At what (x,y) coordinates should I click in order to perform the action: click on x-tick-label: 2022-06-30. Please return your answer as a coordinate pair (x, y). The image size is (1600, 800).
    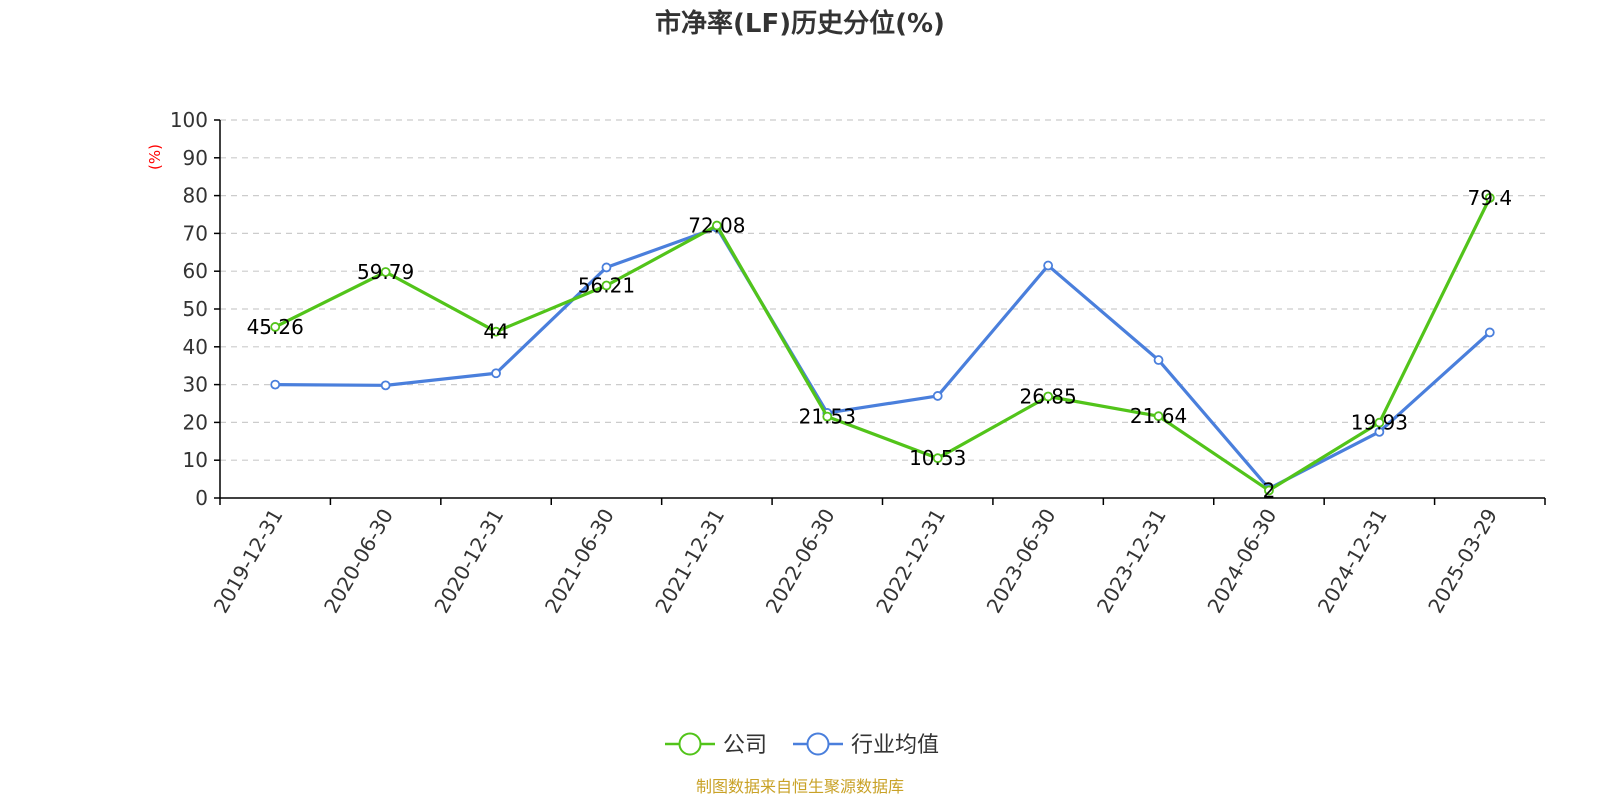
    Looking at the image, I should click on (800, 561).